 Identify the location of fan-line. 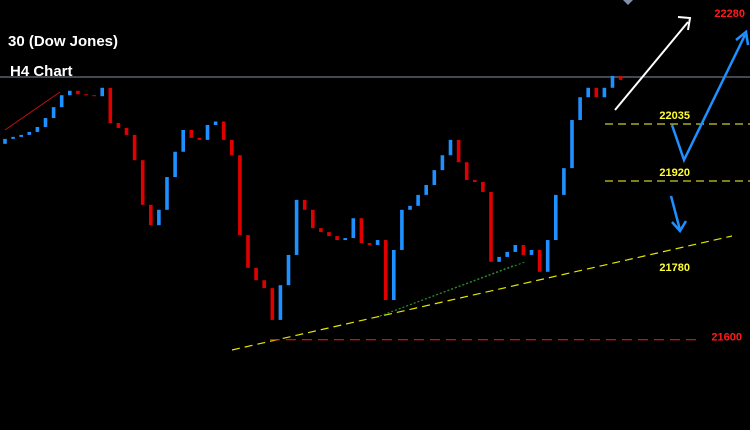
(452, 289).